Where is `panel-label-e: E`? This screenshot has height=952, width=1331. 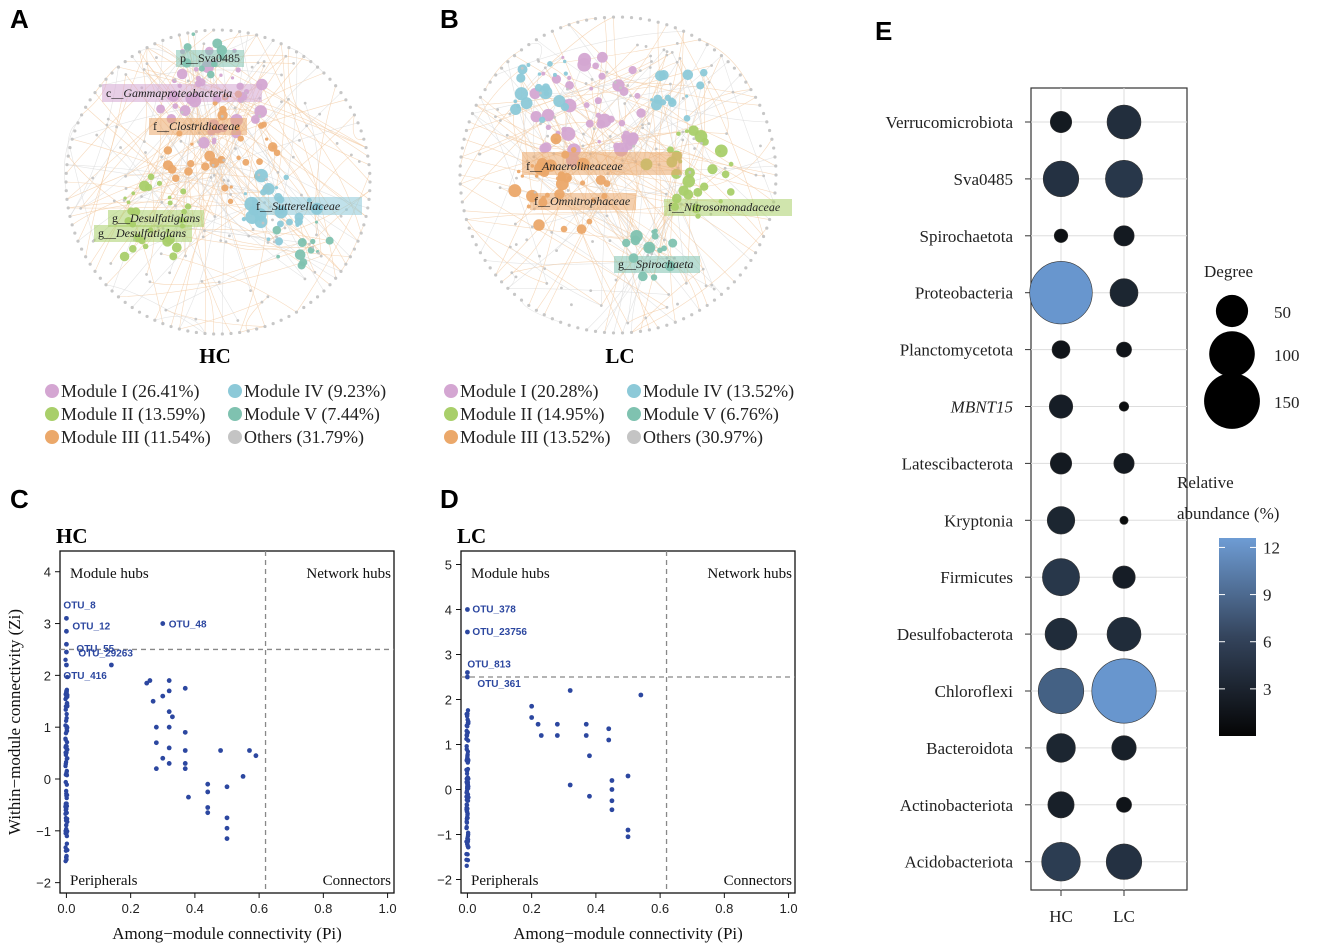
panel-label-e: E is located at coordinates (883, 31).